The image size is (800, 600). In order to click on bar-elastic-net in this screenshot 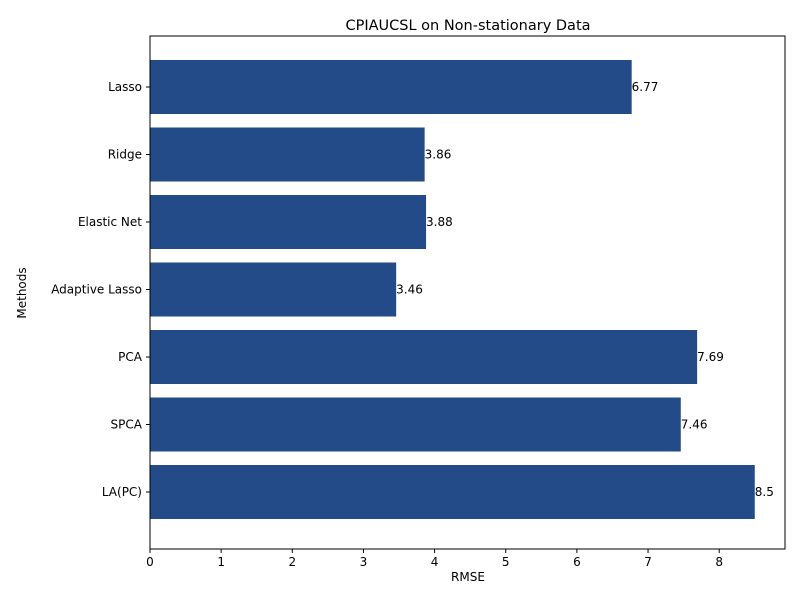, I will do `click(288, 222)`.